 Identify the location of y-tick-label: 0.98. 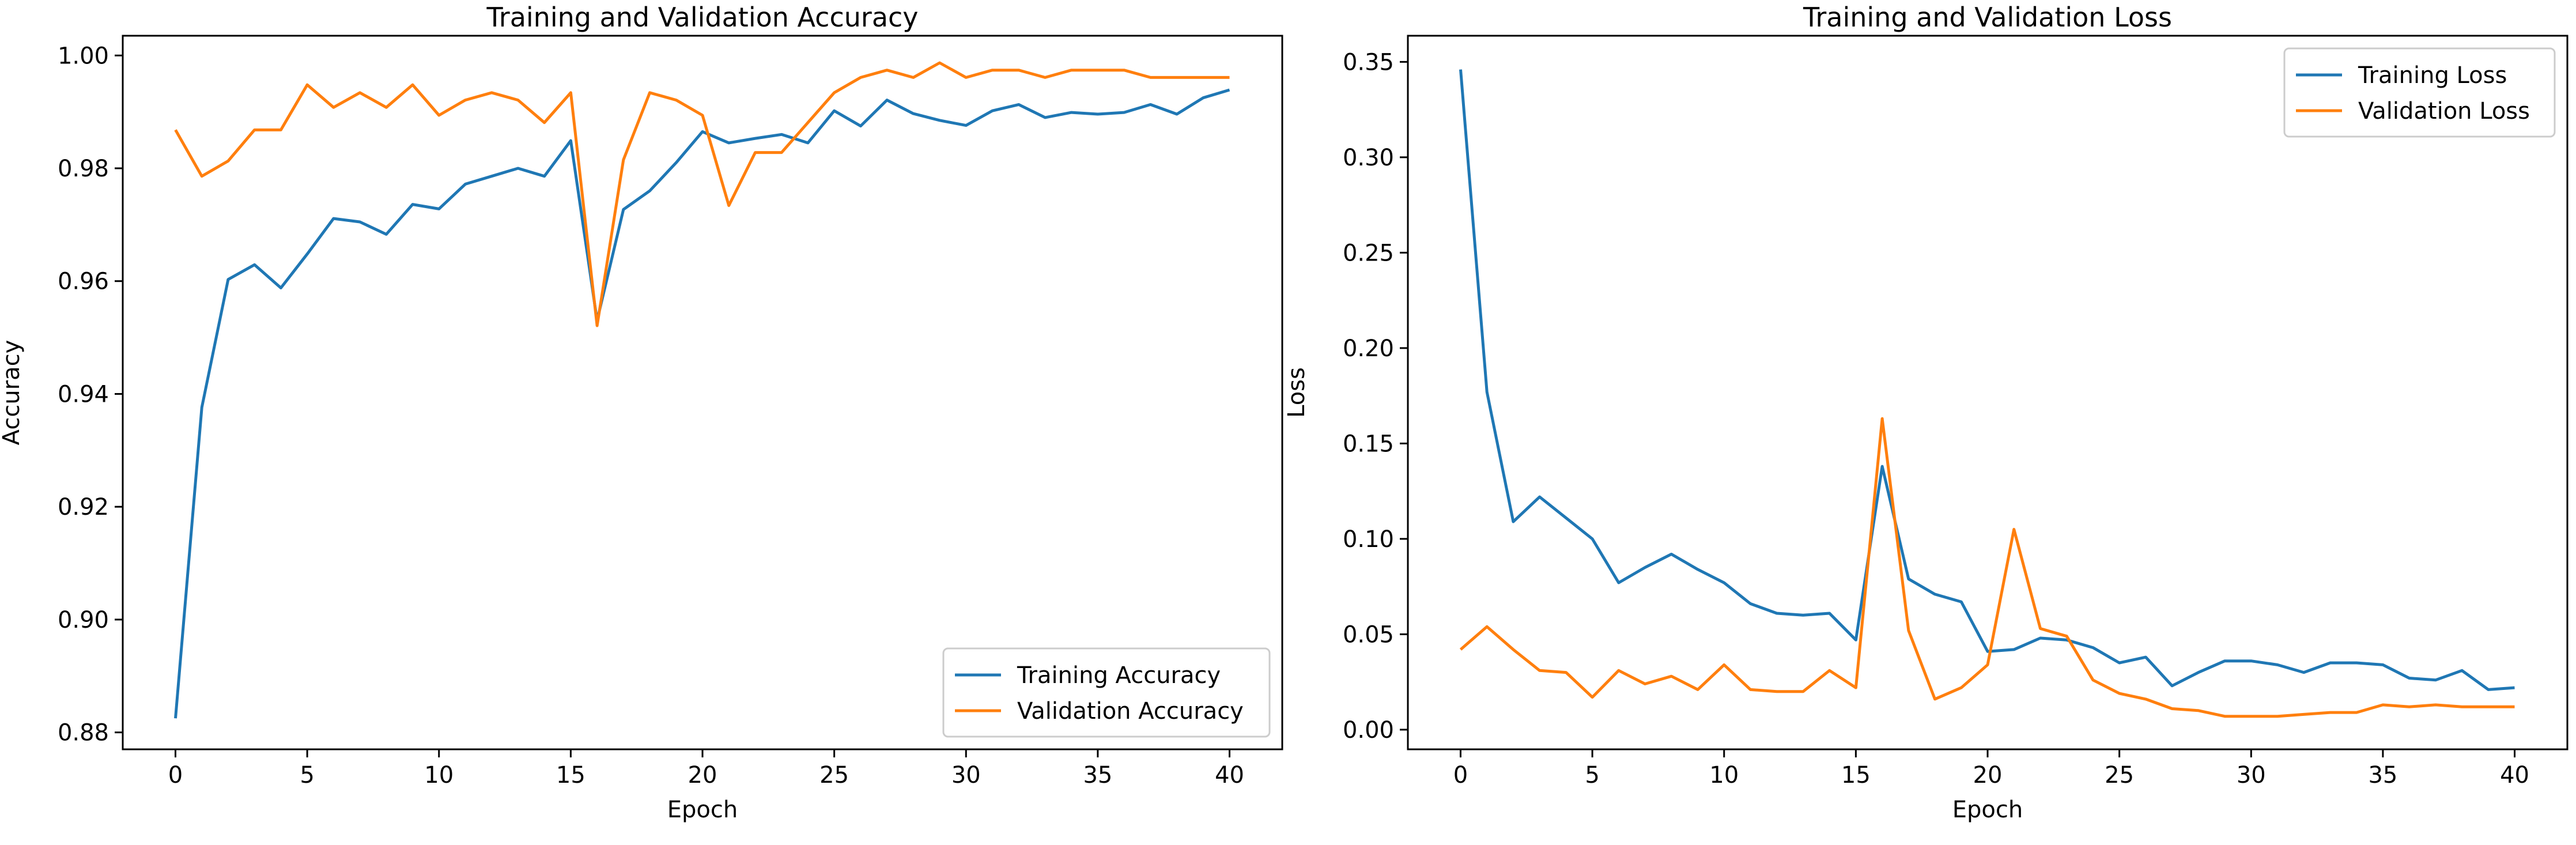
(83, 169).